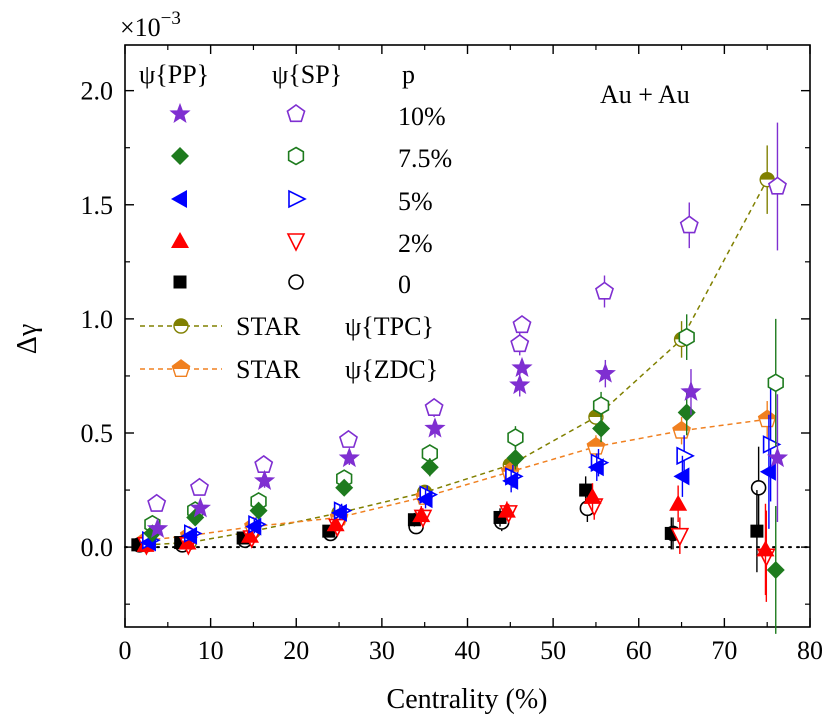  What do you see at coordinates (382, 650) in the screenshot?
I see `x-tick-label: 30` at bounding box center [382, 650].